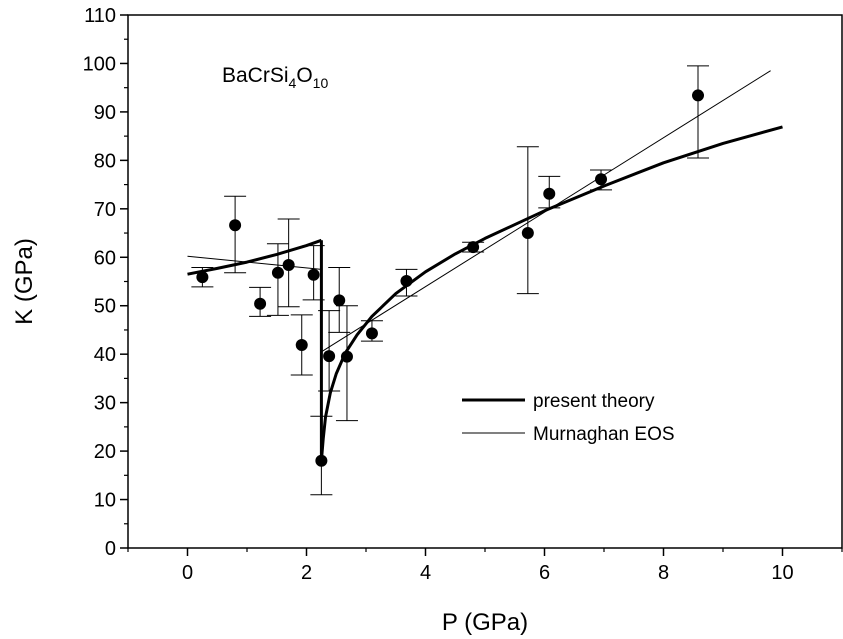 This screenshot has height=639, width=843. I want to click on y-tick-label: 20, so click(105, 452).